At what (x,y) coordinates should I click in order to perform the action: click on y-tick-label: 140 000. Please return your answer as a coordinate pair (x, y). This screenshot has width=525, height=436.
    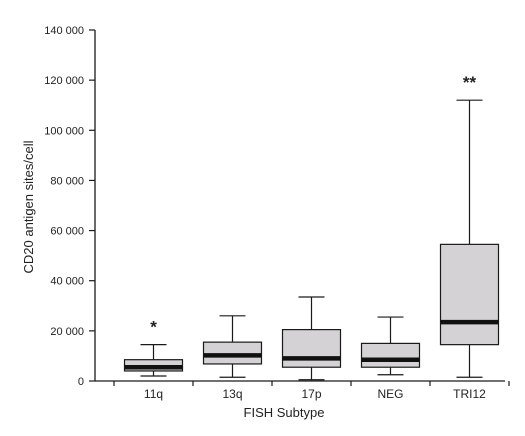
    Looking at the image, I should click on (64, 31).